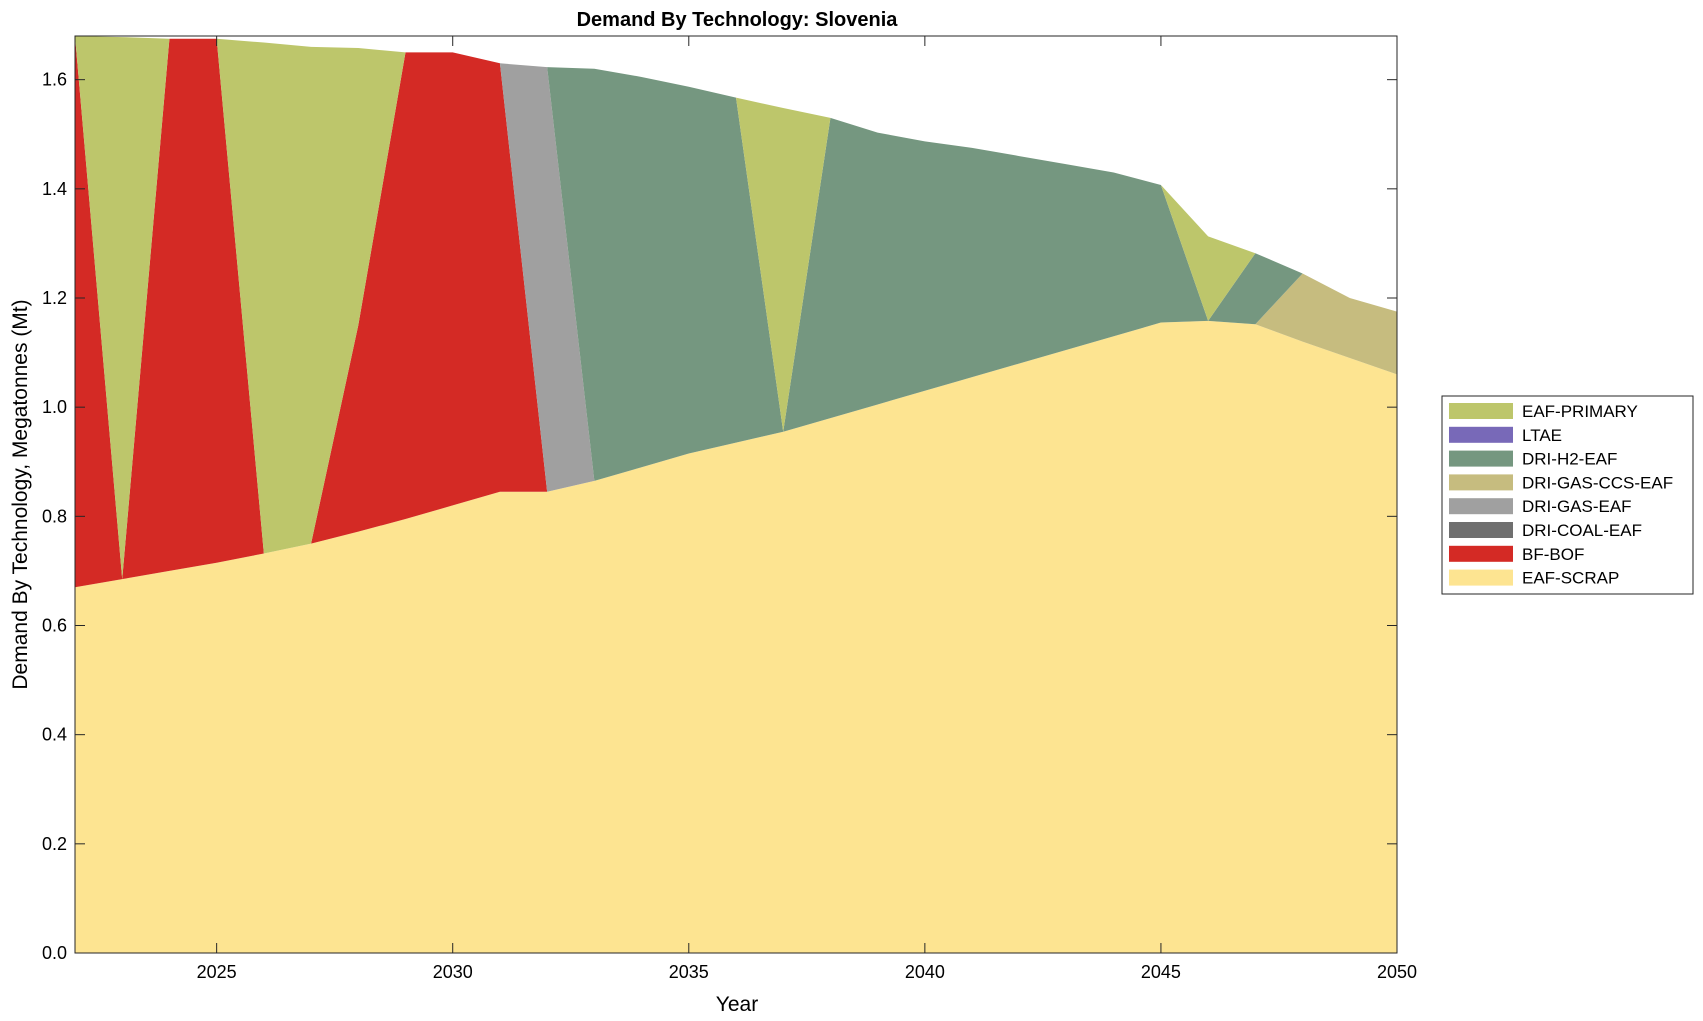 The image size is (1703, 1021). What do you see at coordinates (1397, 972) in the screenshot?
I see `x-tick-label: 2050` at bounding box center [1397, 972].